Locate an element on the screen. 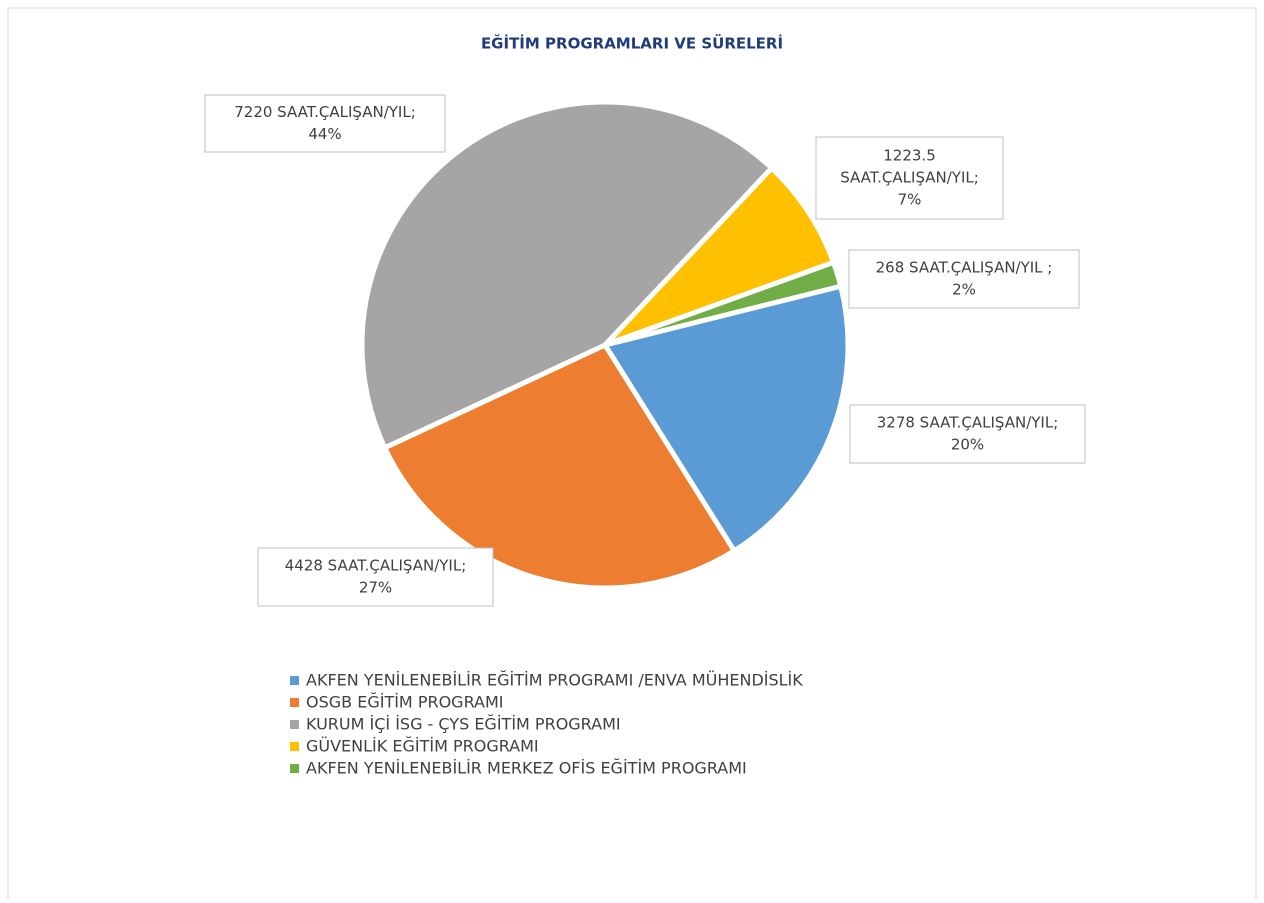 Image resolution: width=1264 pixels, height=903 pixels. data-label: 7% is located at coordinates (910, 200).